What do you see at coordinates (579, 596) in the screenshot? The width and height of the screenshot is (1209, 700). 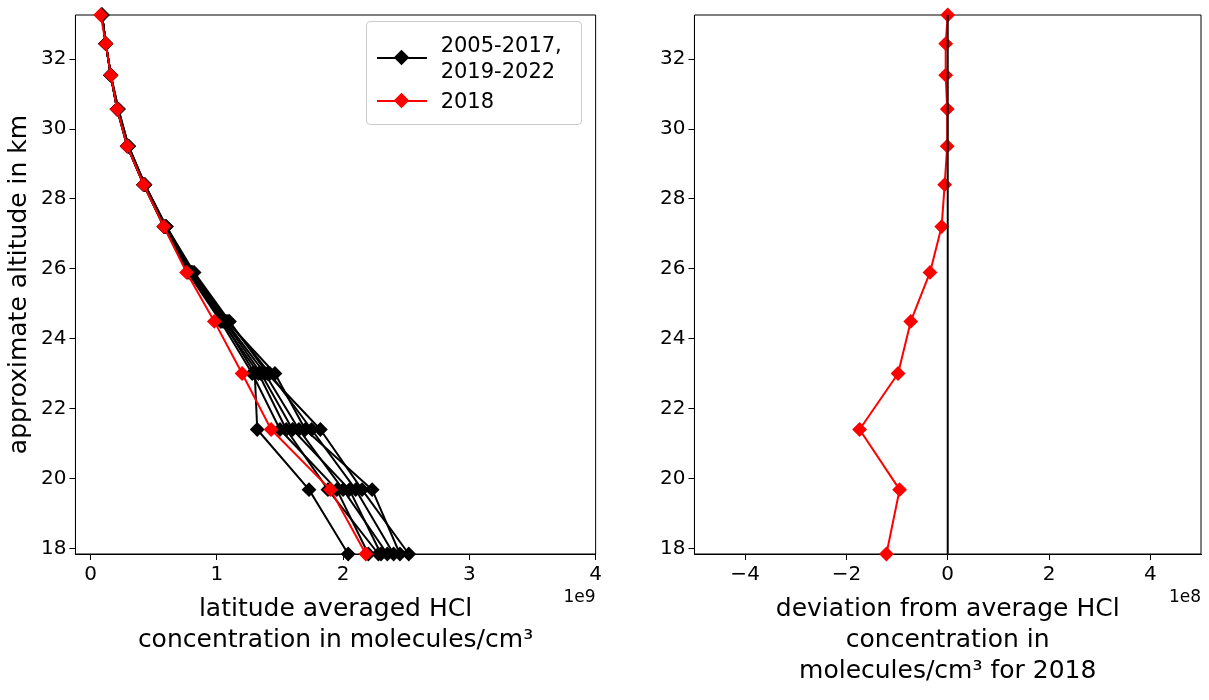 I see `text: 1e9` at bounding box center [579, 596].